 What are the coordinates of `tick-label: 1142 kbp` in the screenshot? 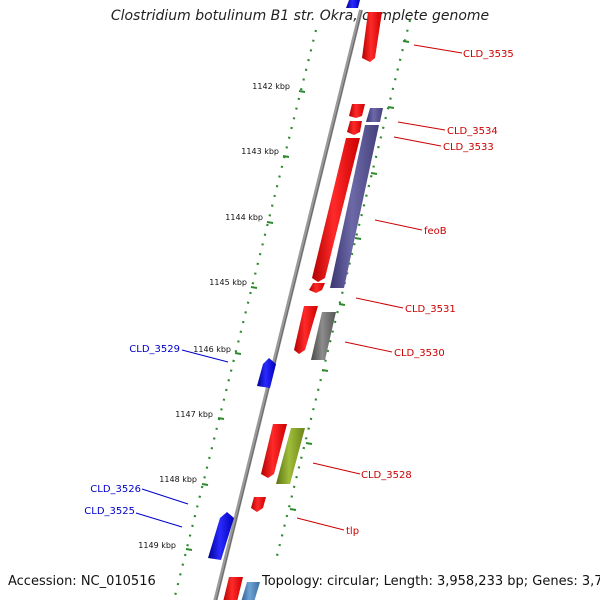 It's located at (271, 86).